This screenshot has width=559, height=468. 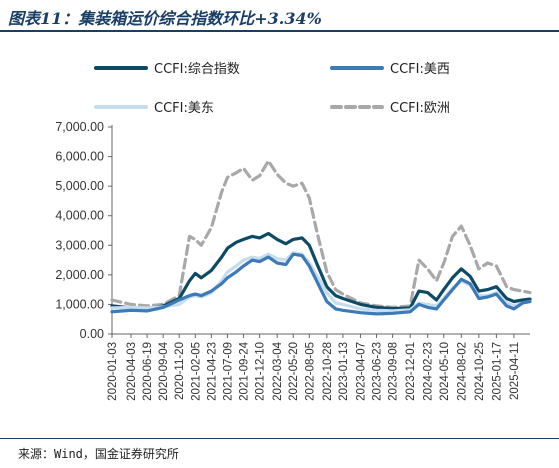 I want to click on x-tick-label: 2023-04-07, so click(x=361, y=371).